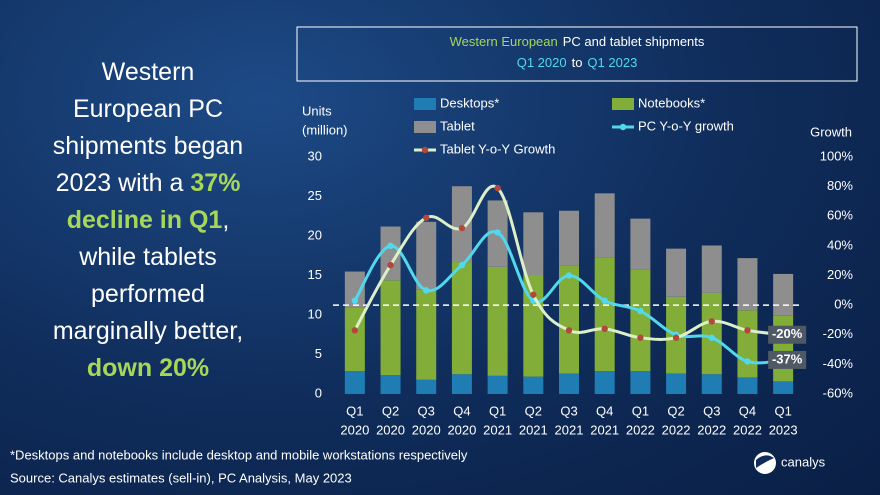  Describe the element at coordinates (577, 54) in the screenshot. I see `title-box` at that location.